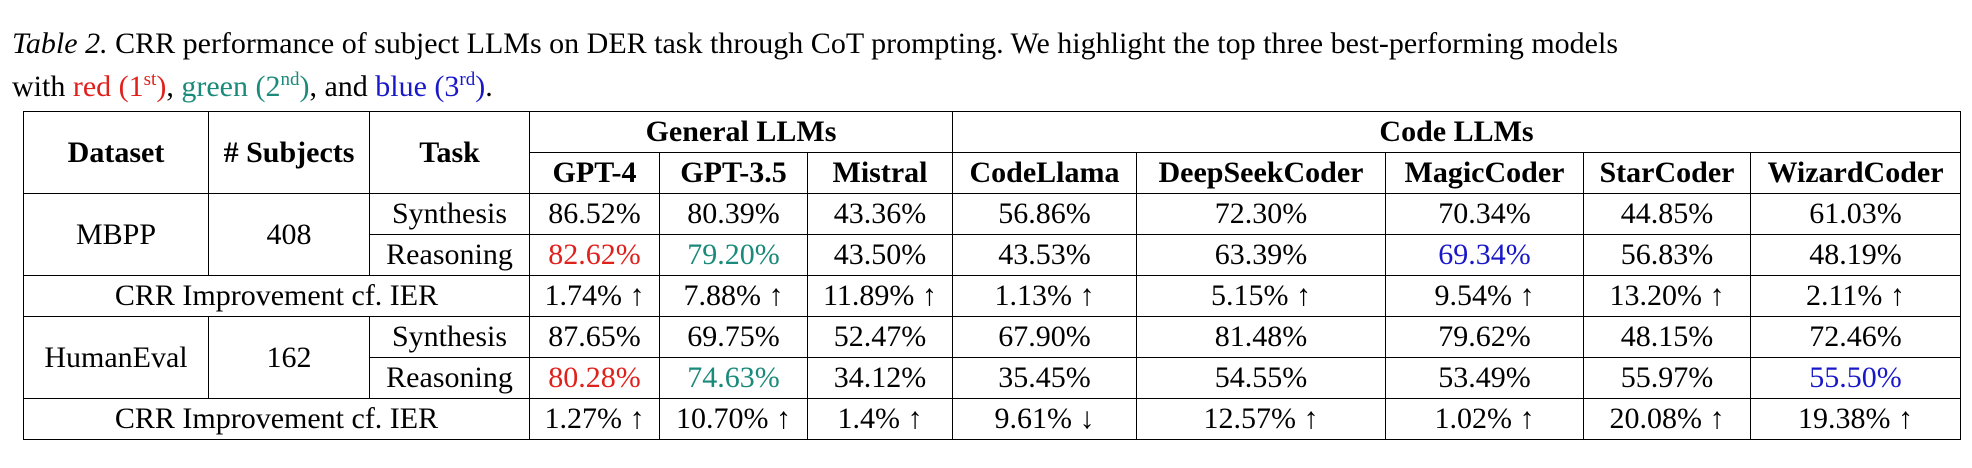 Image resolution: width=1972 pixels, height=468 pixels. Describe the element at coordinates (1855, 296) in the screenshot. I see `improvement-cell: 2.11% ↑` at that location.